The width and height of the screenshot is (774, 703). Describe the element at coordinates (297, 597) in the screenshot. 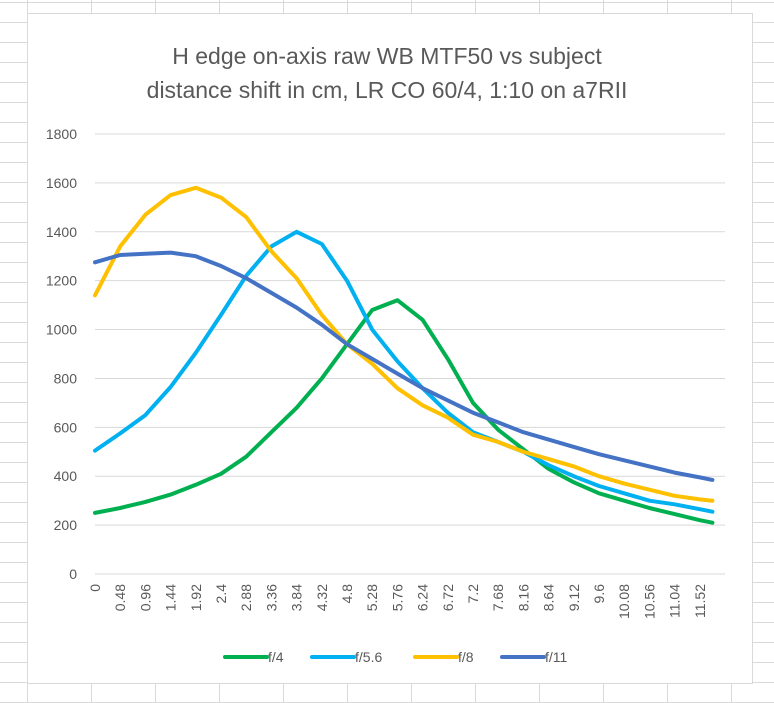

I see `x-tick-label: 3.84` at that location.